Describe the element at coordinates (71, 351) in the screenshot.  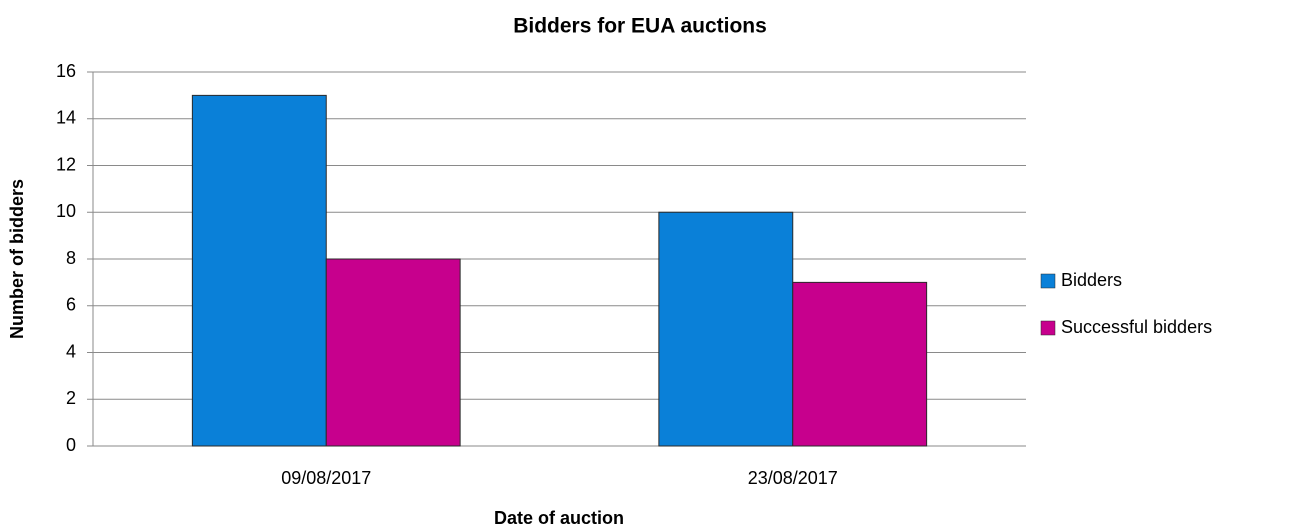
I see `y-tick-label: 4` at that location.